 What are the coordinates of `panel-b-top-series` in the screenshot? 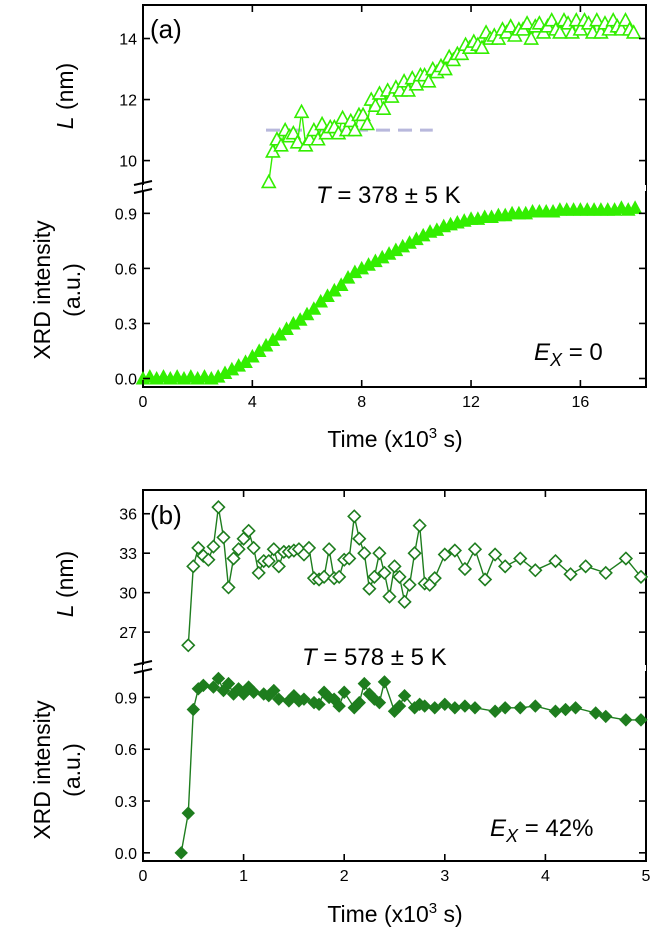 It's located at (415, 576).